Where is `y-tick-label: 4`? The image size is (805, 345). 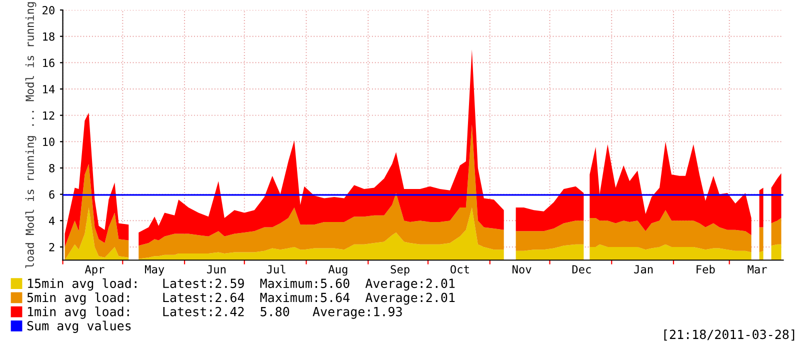
y-tick-label: 4 is located at coordinates (52, 220).